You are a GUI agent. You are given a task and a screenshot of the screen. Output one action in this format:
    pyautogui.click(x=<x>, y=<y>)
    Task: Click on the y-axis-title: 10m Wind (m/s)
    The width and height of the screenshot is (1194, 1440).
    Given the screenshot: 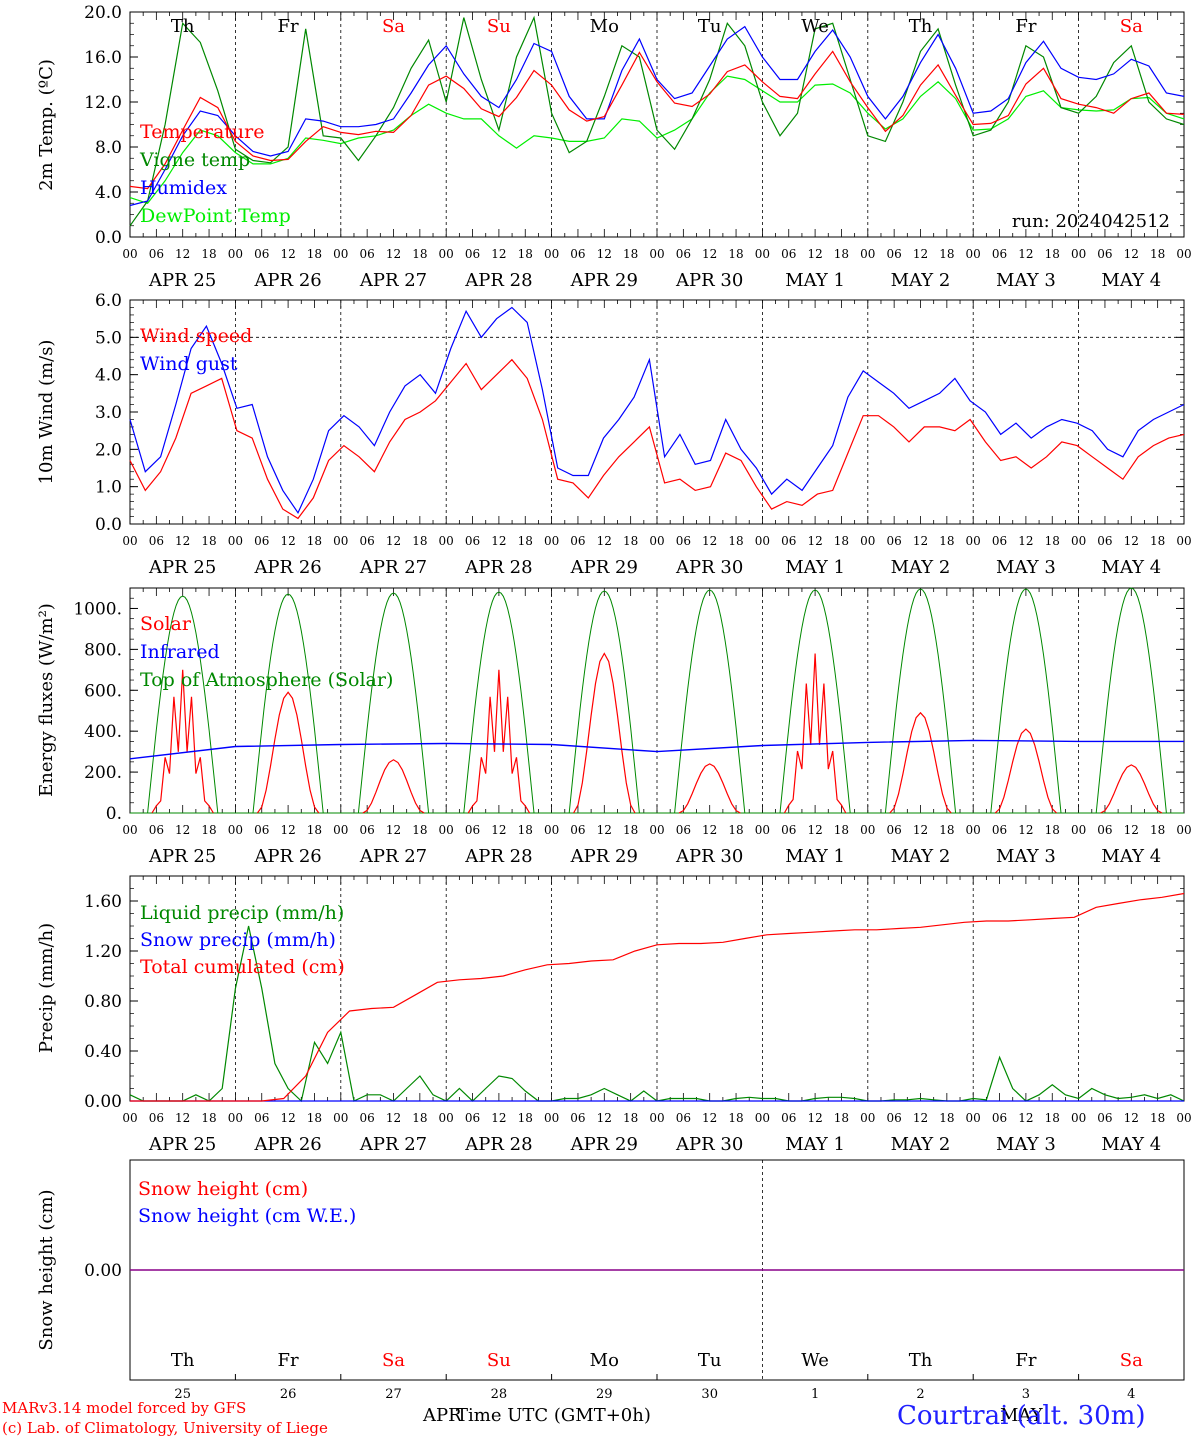 What is the action you would take?
    pyautogui.click(x=46, y=412)
    